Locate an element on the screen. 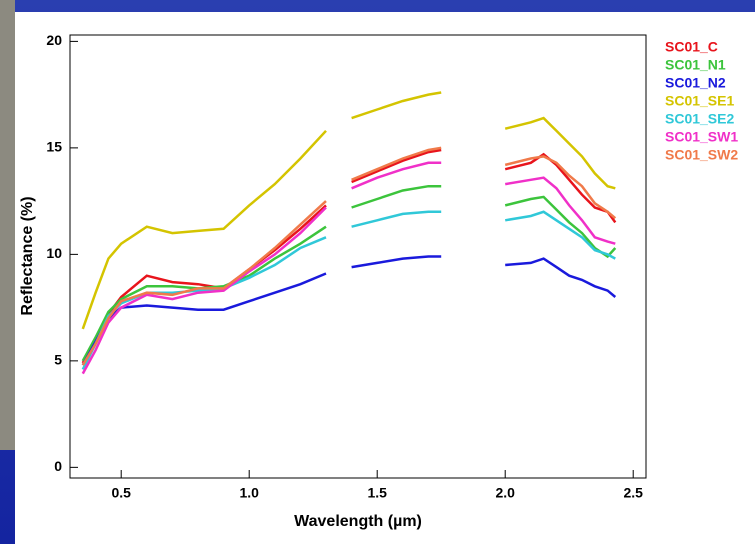  legend-entry: SC01_N2 is located at coordinates (695, 83).